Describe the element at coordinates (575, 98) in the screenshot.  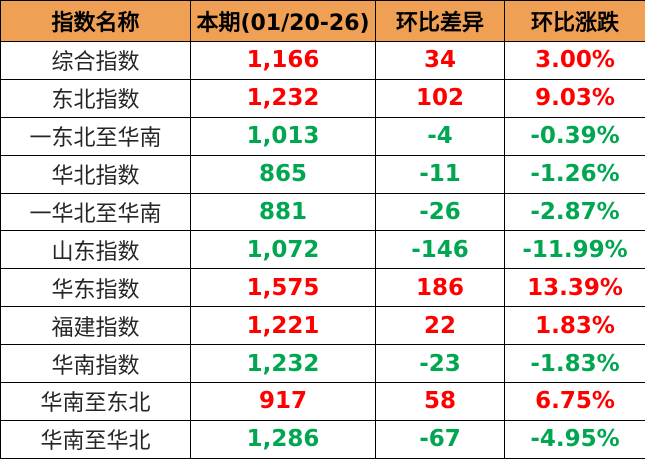
I see `cell-period-change-percent: 9.03%` at that location.